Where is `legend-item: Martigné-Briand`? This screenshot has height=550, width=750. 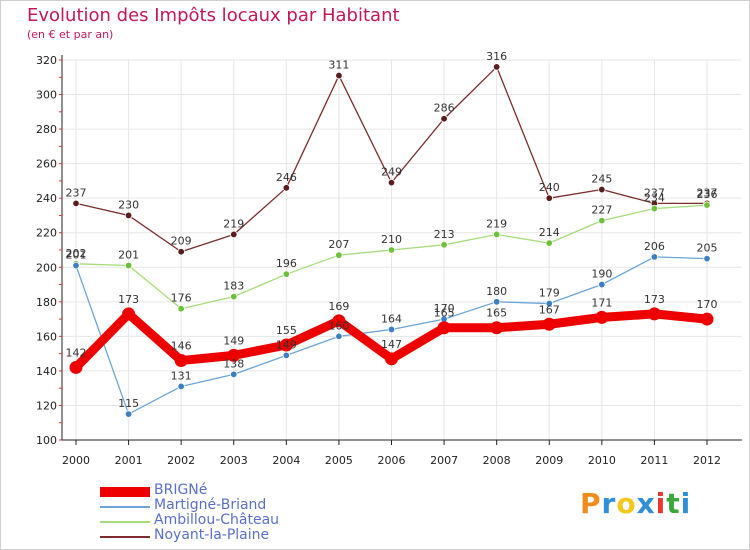
legend-item: Martigné-Briand is located at coordinates (230, 505).